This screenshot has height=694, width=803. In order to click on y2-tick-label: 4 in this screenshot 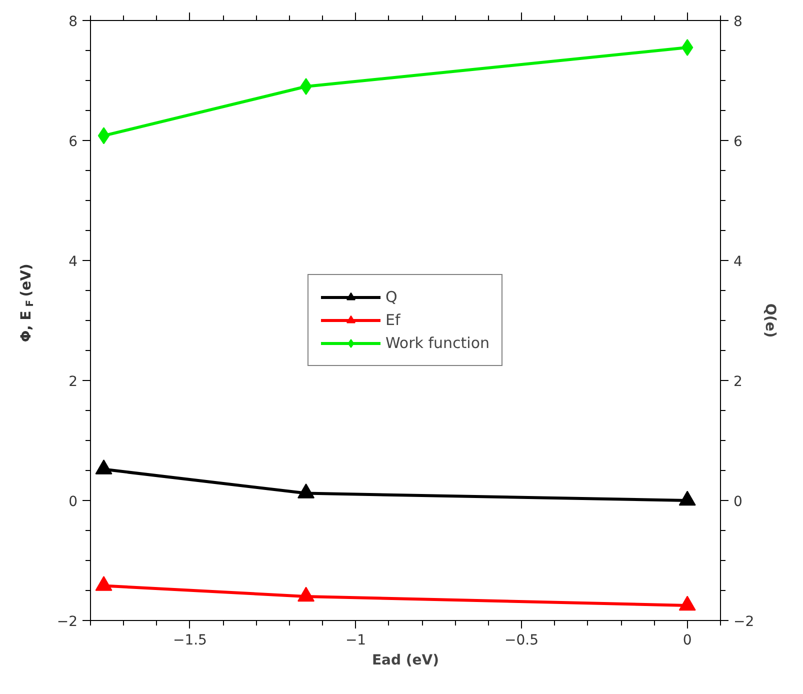, I will do `click(738, 262)`.